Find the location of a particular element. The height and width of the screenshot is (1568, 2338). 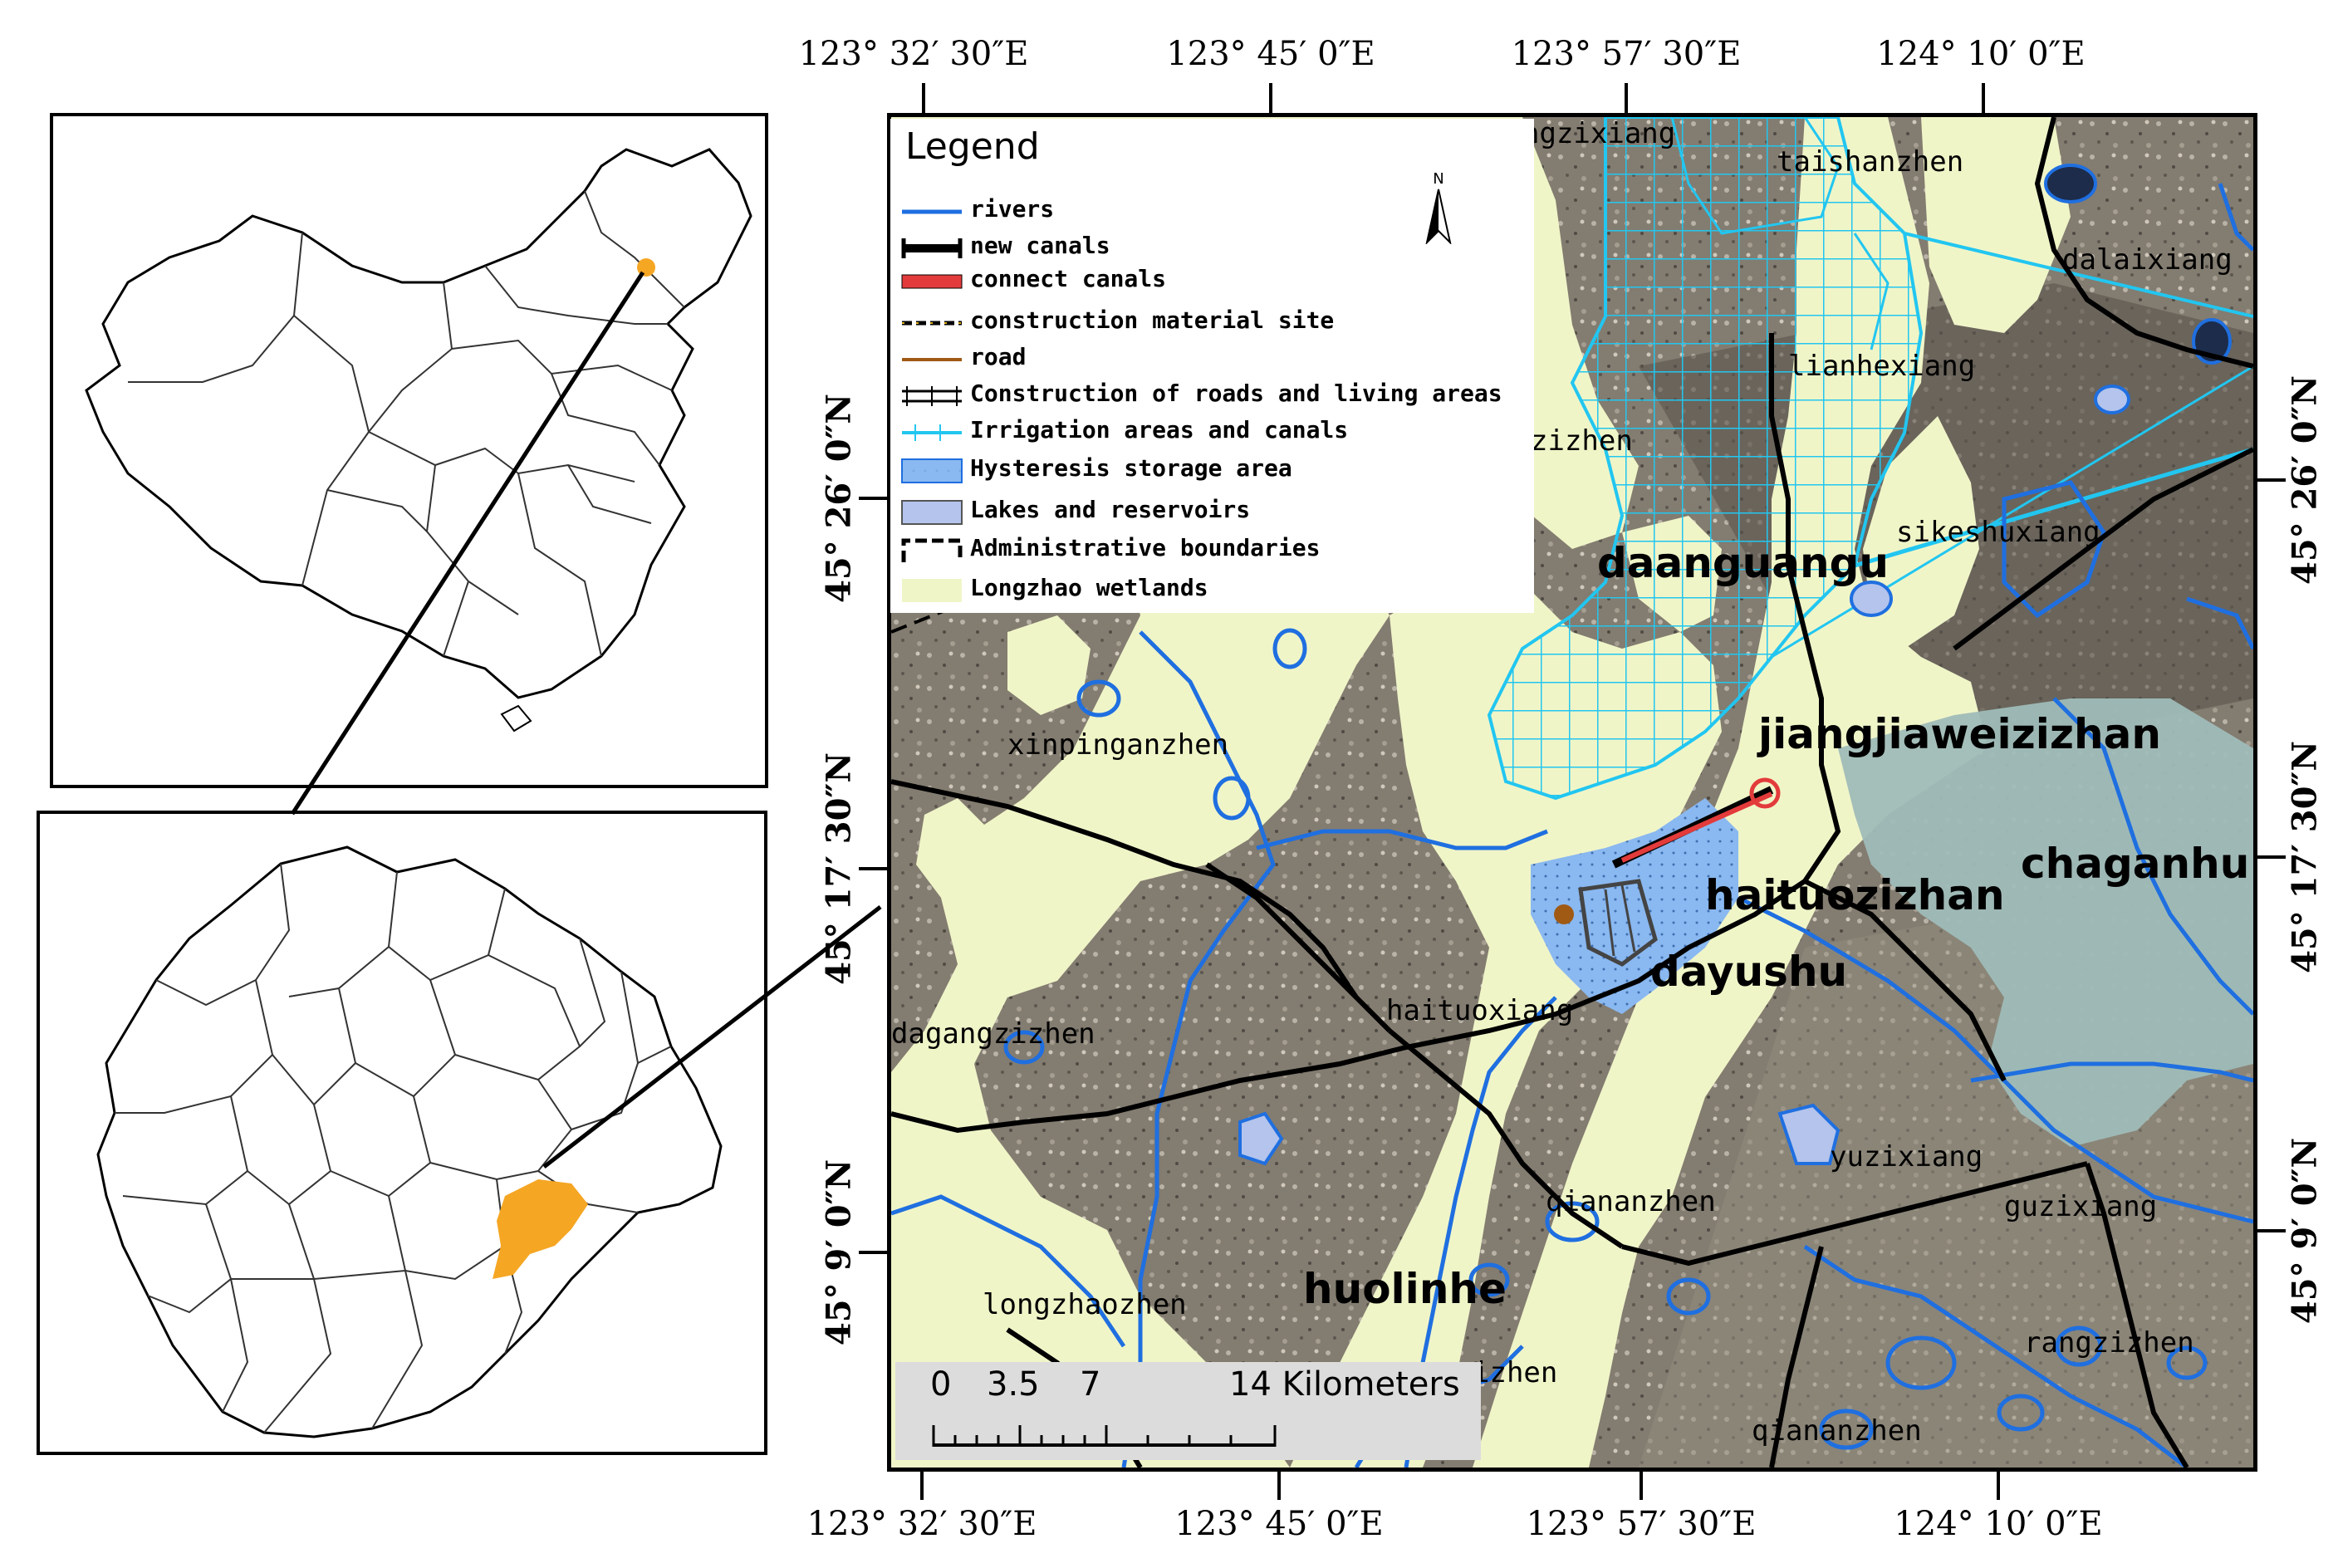

legend-item-connect-canals: connect canals is located at coordinates (1214, 281).